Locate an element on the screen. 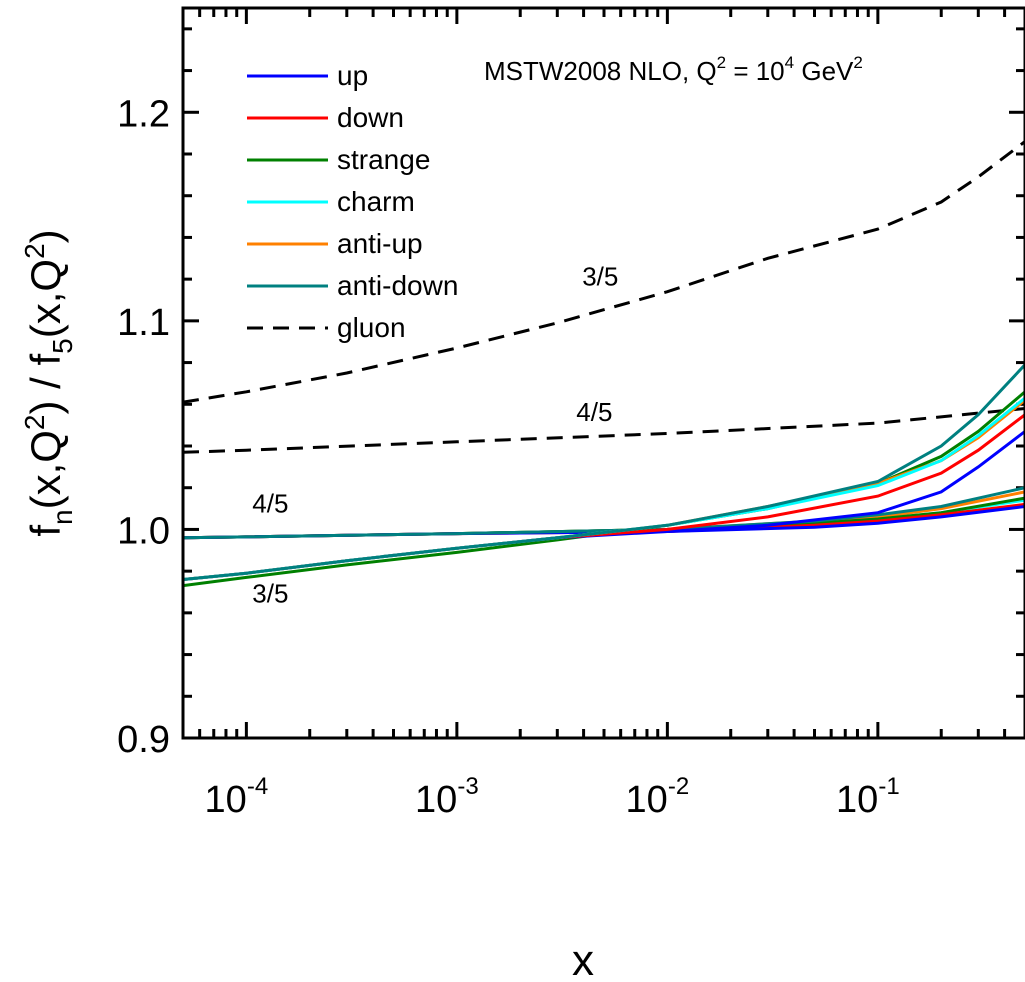  chart-title: MSTW2008 NLO, Q2 = 104 GeV2 is located at coordinates (673, 69).